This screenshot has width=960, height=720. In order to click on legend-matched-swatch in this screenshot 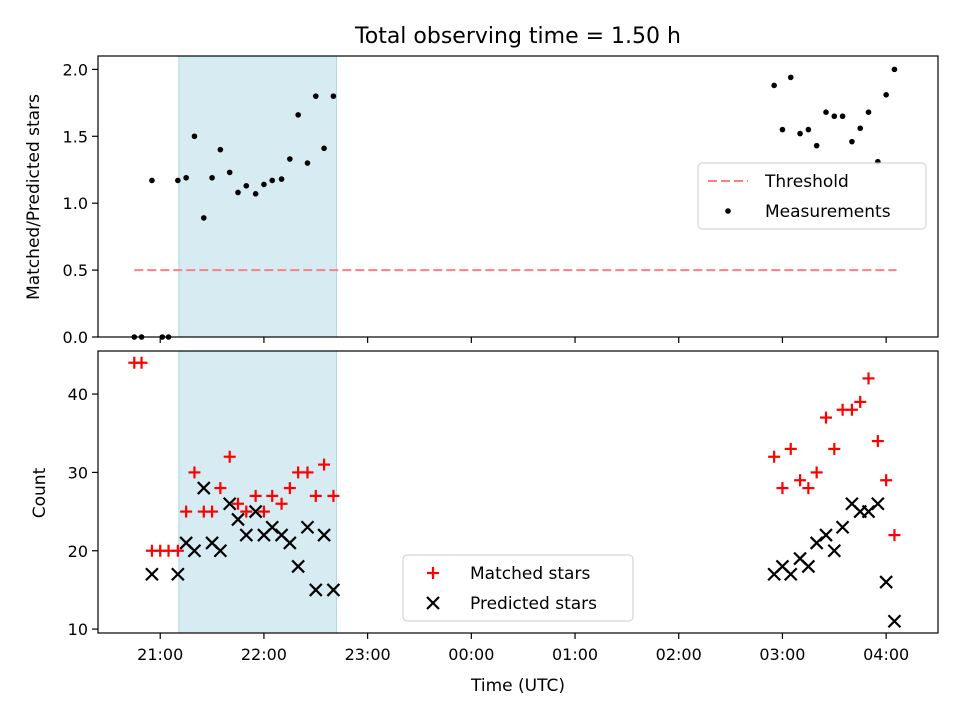, I will do `click(433, 573)`.